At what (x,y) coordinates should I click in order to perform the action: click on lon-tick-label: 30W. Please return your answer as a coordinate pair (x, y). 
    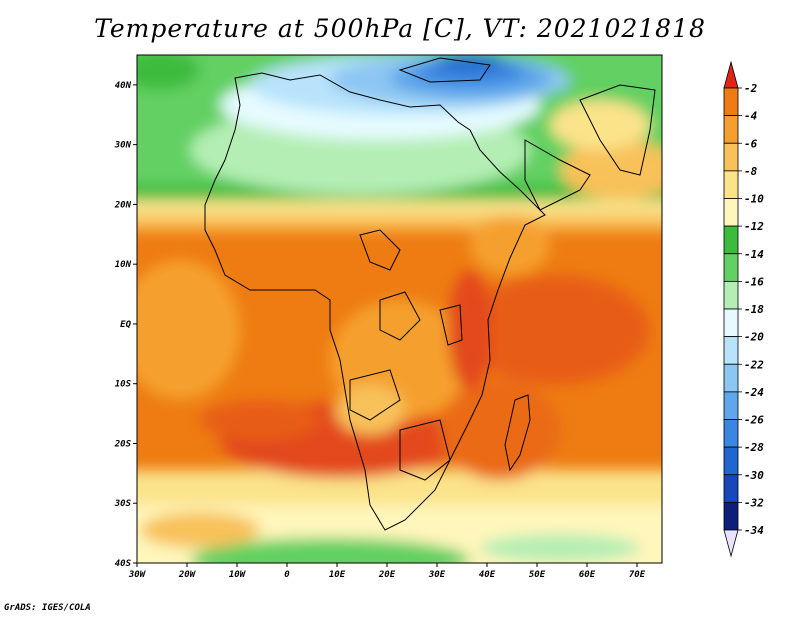
    Looking at the image, I should click on (137, 575).